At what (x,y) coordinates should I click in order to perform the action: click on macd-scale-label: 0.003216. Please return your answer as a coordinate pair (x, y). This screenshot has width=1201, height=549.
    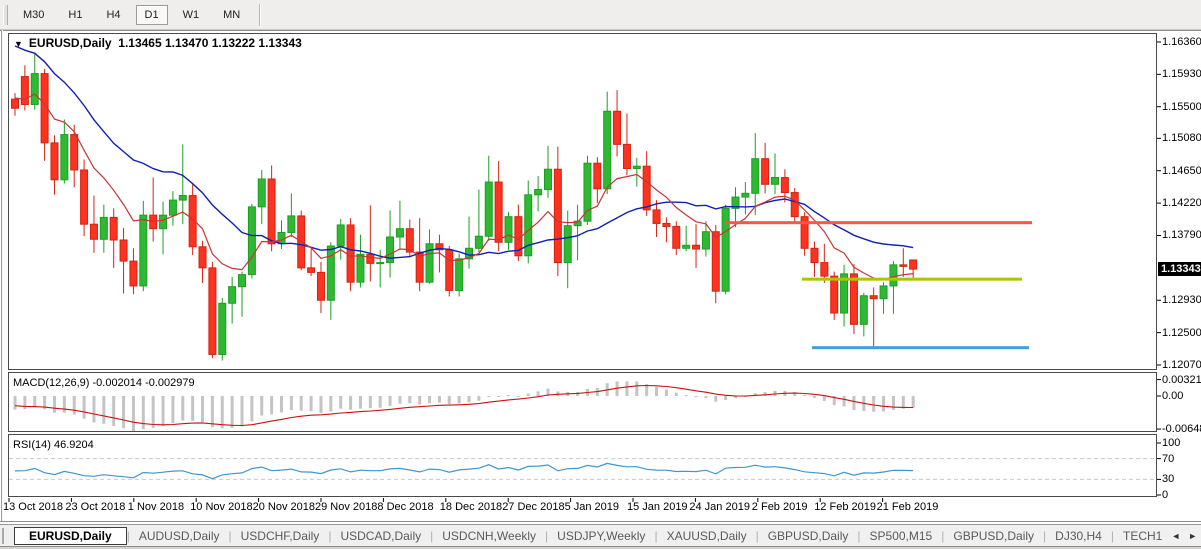
    Looking at the image, I should click on (1181, 379).